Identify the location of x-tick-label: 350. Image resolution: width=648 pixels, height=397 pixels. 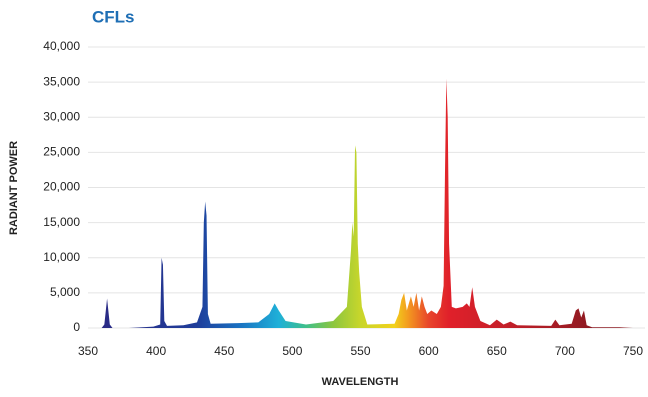
(88, 351).